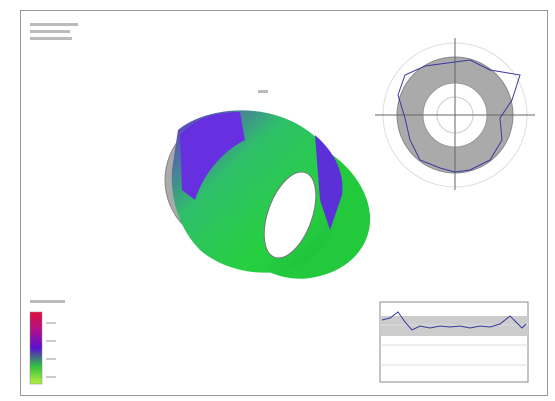  Describe the element at coordinates (290, 215) in the screenshot. I see `pipe-opening` at that location.